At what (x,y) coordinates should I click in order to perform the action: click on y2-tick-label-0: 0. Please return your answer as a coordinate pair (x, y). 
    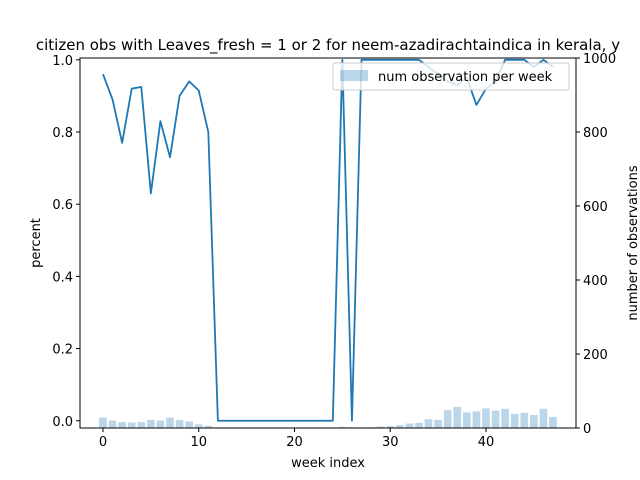
    Looking at the image, I should click on (587, 429).